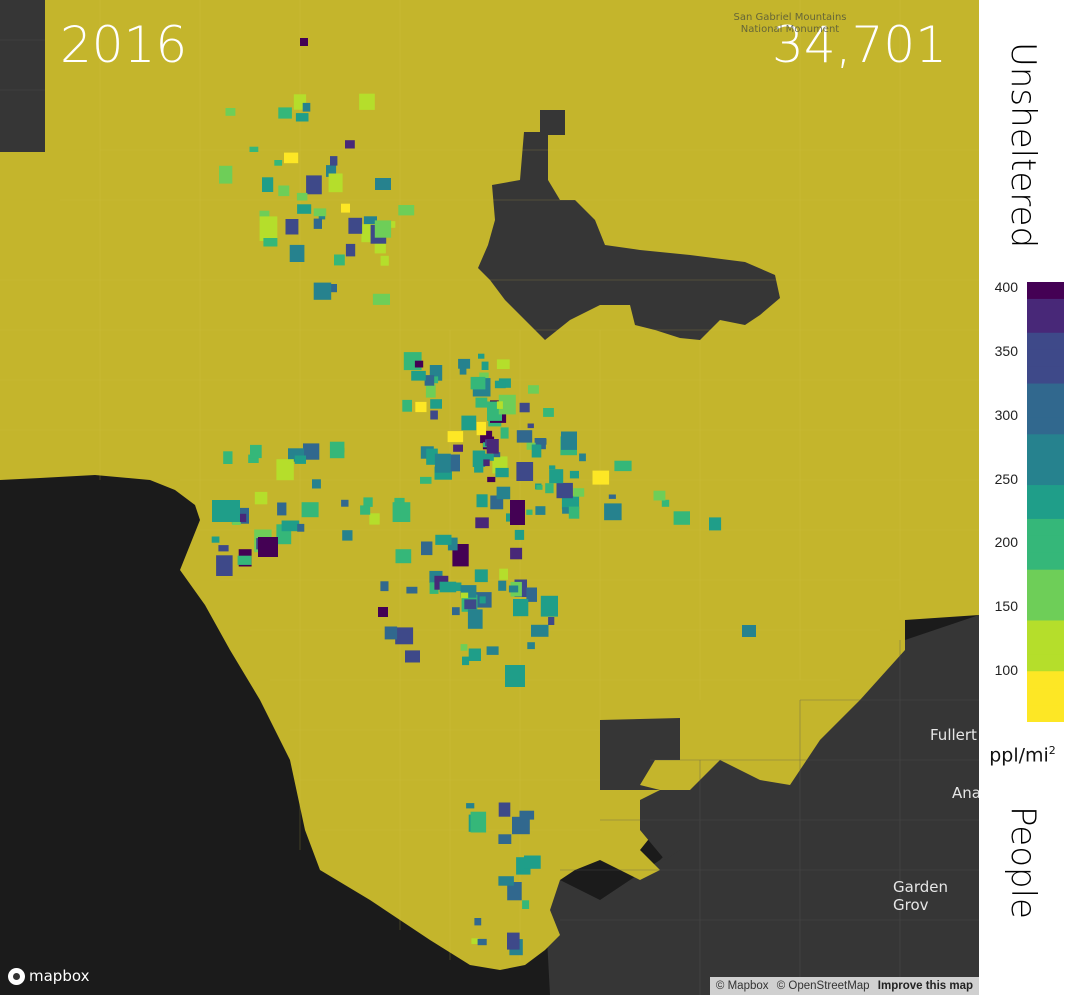  Describe the element at coordinates (925, 986) in the screenshot. I see `improve-map-link: Improve this map` at that location.